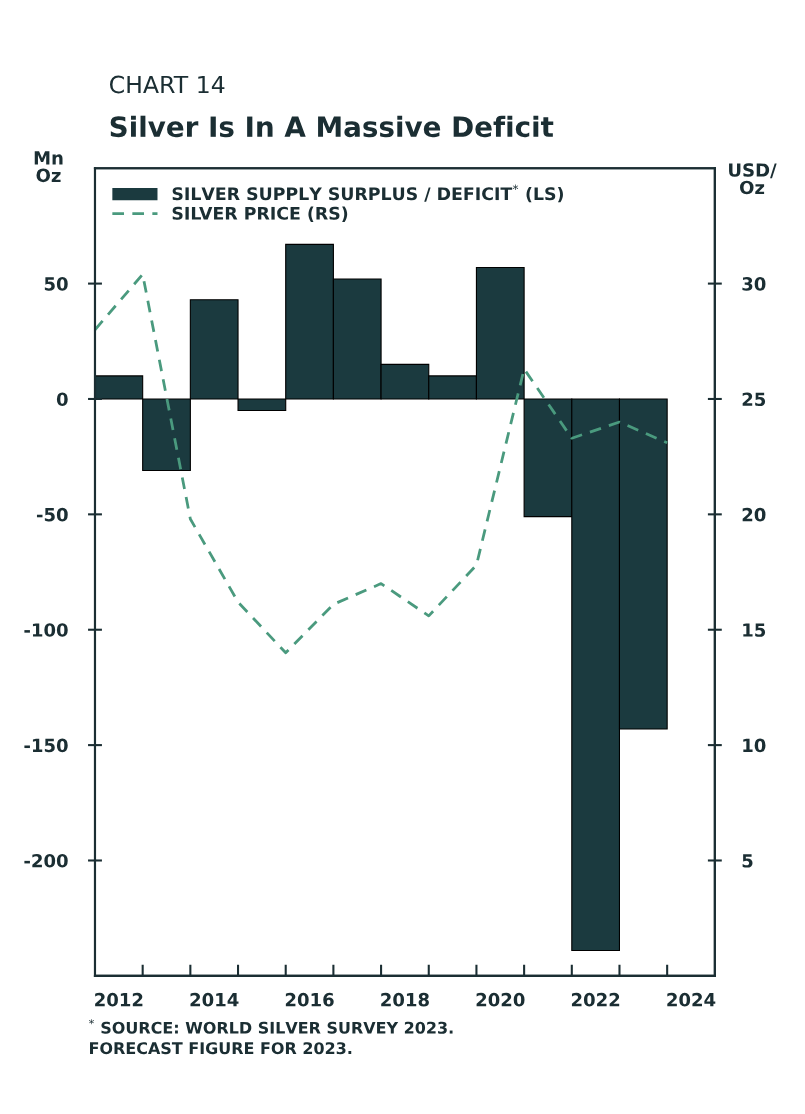 Image resolution: width=805 pixels, height=1114 pixels. Describe the element at coordinates (52, 514) in the screenshot. I see `y-tick-label: -50` at that location.